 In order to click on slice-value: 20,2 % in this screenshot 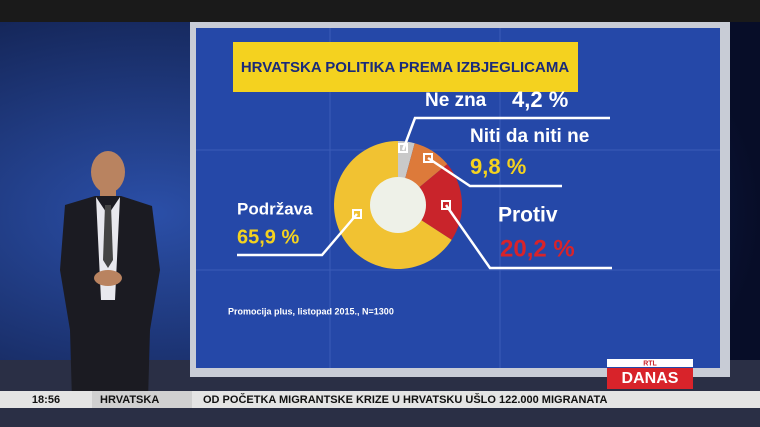, I will do `click(537, 248)`.